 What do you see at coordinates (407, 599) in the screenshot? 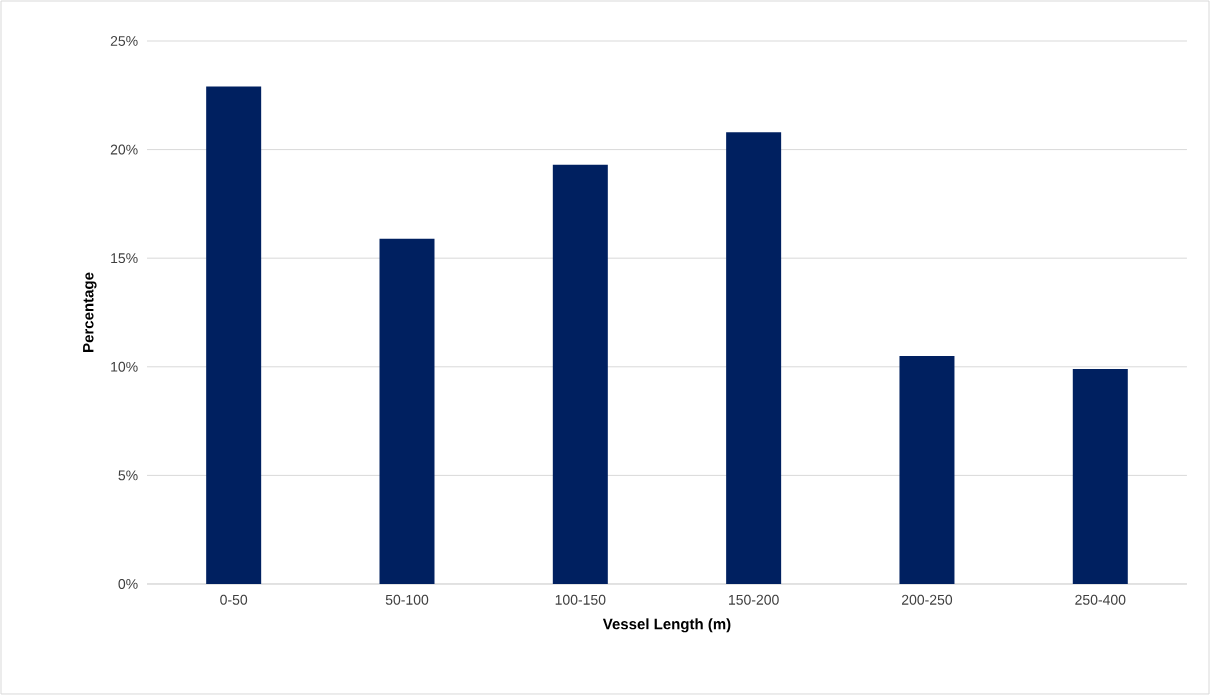
I see `x-tick-label: 50-100` at bounding box center [407, 599].